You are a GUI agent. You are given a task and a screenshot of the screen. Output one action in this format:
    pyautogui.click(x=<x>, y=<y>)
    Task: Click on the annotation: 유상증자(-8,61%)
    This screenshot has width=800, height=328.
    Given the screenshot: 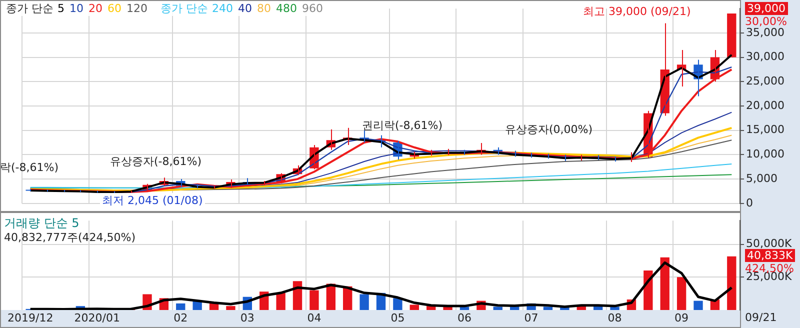 What is the action you would take?
    pyautogui.click(x=156, y=161)
    